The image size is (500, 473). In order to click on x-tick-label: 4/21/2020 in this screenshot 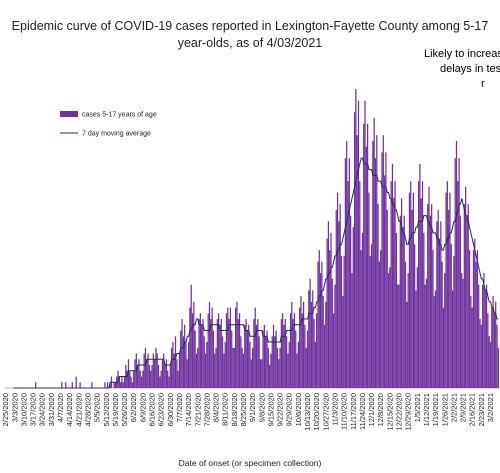, I will do `click(78, 409)`.